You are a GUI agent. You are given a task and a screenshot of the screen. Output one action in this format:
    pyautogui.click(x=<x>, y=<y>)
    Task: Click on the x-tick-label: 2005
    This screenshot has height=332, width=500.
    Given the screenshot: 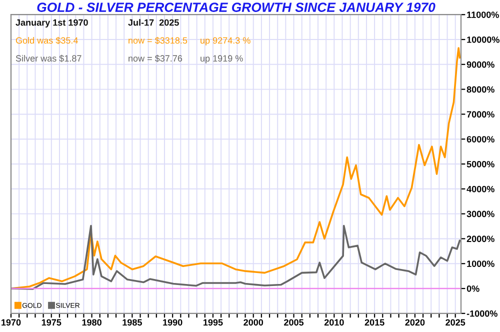 What is the action you would take?
    pyautogui.click(x=294, y=322)
    